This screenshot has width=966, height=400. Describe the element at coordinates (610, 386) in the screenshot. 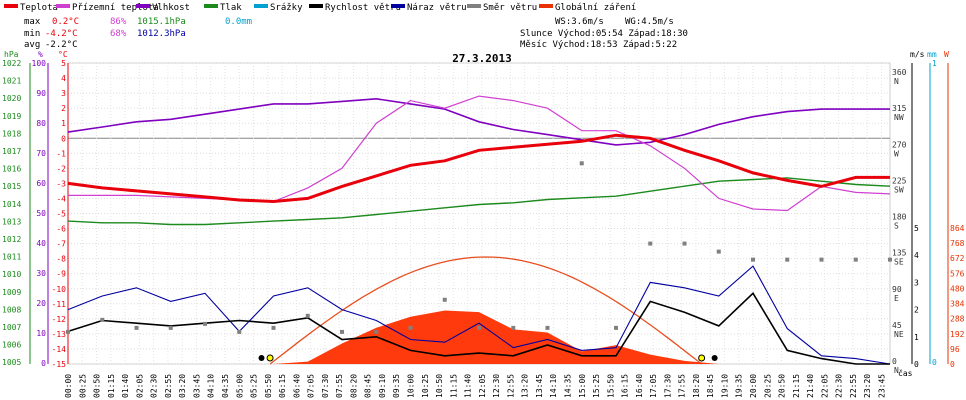

I see `time-tick: 15:50` at that location.